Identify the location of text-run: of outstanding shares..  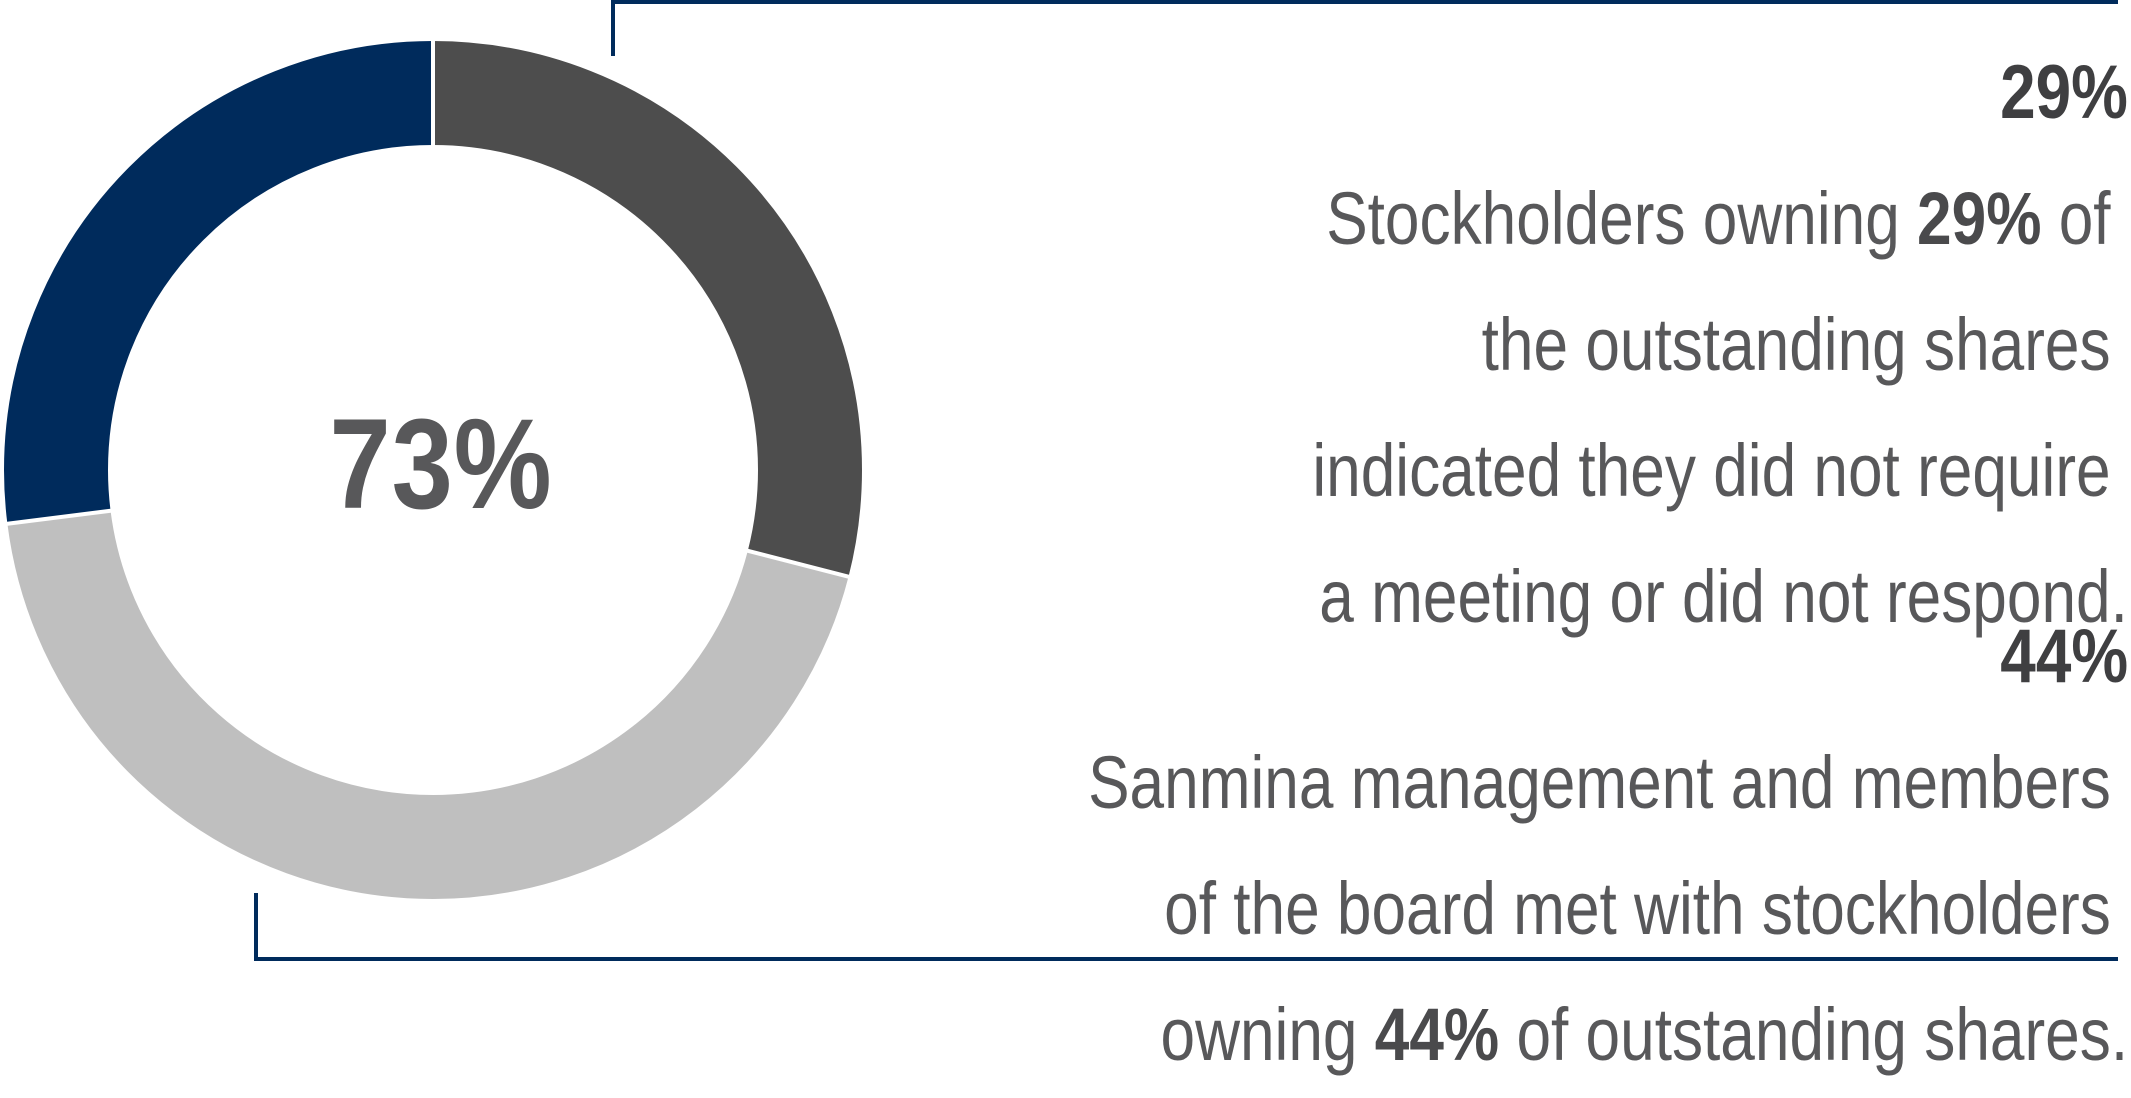
(1813, 1034).